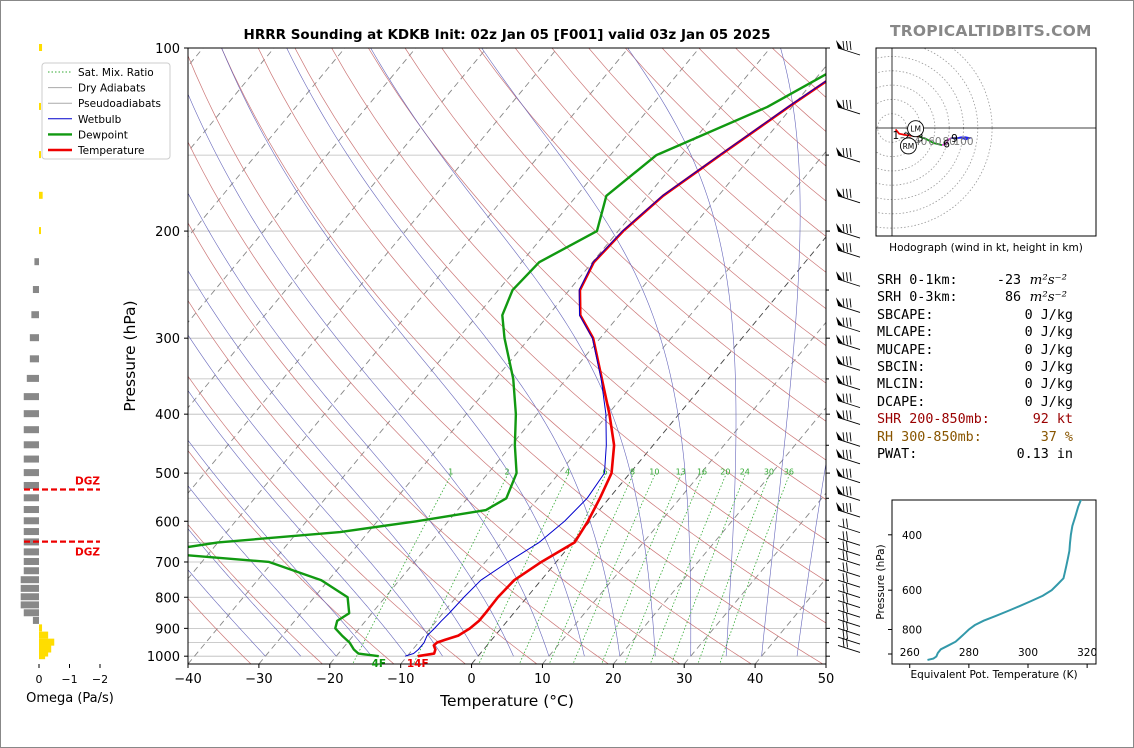 The width and height of the screenshot is (1134, 748). I want to click on dgz-label: DGZ, so click(87, 481).